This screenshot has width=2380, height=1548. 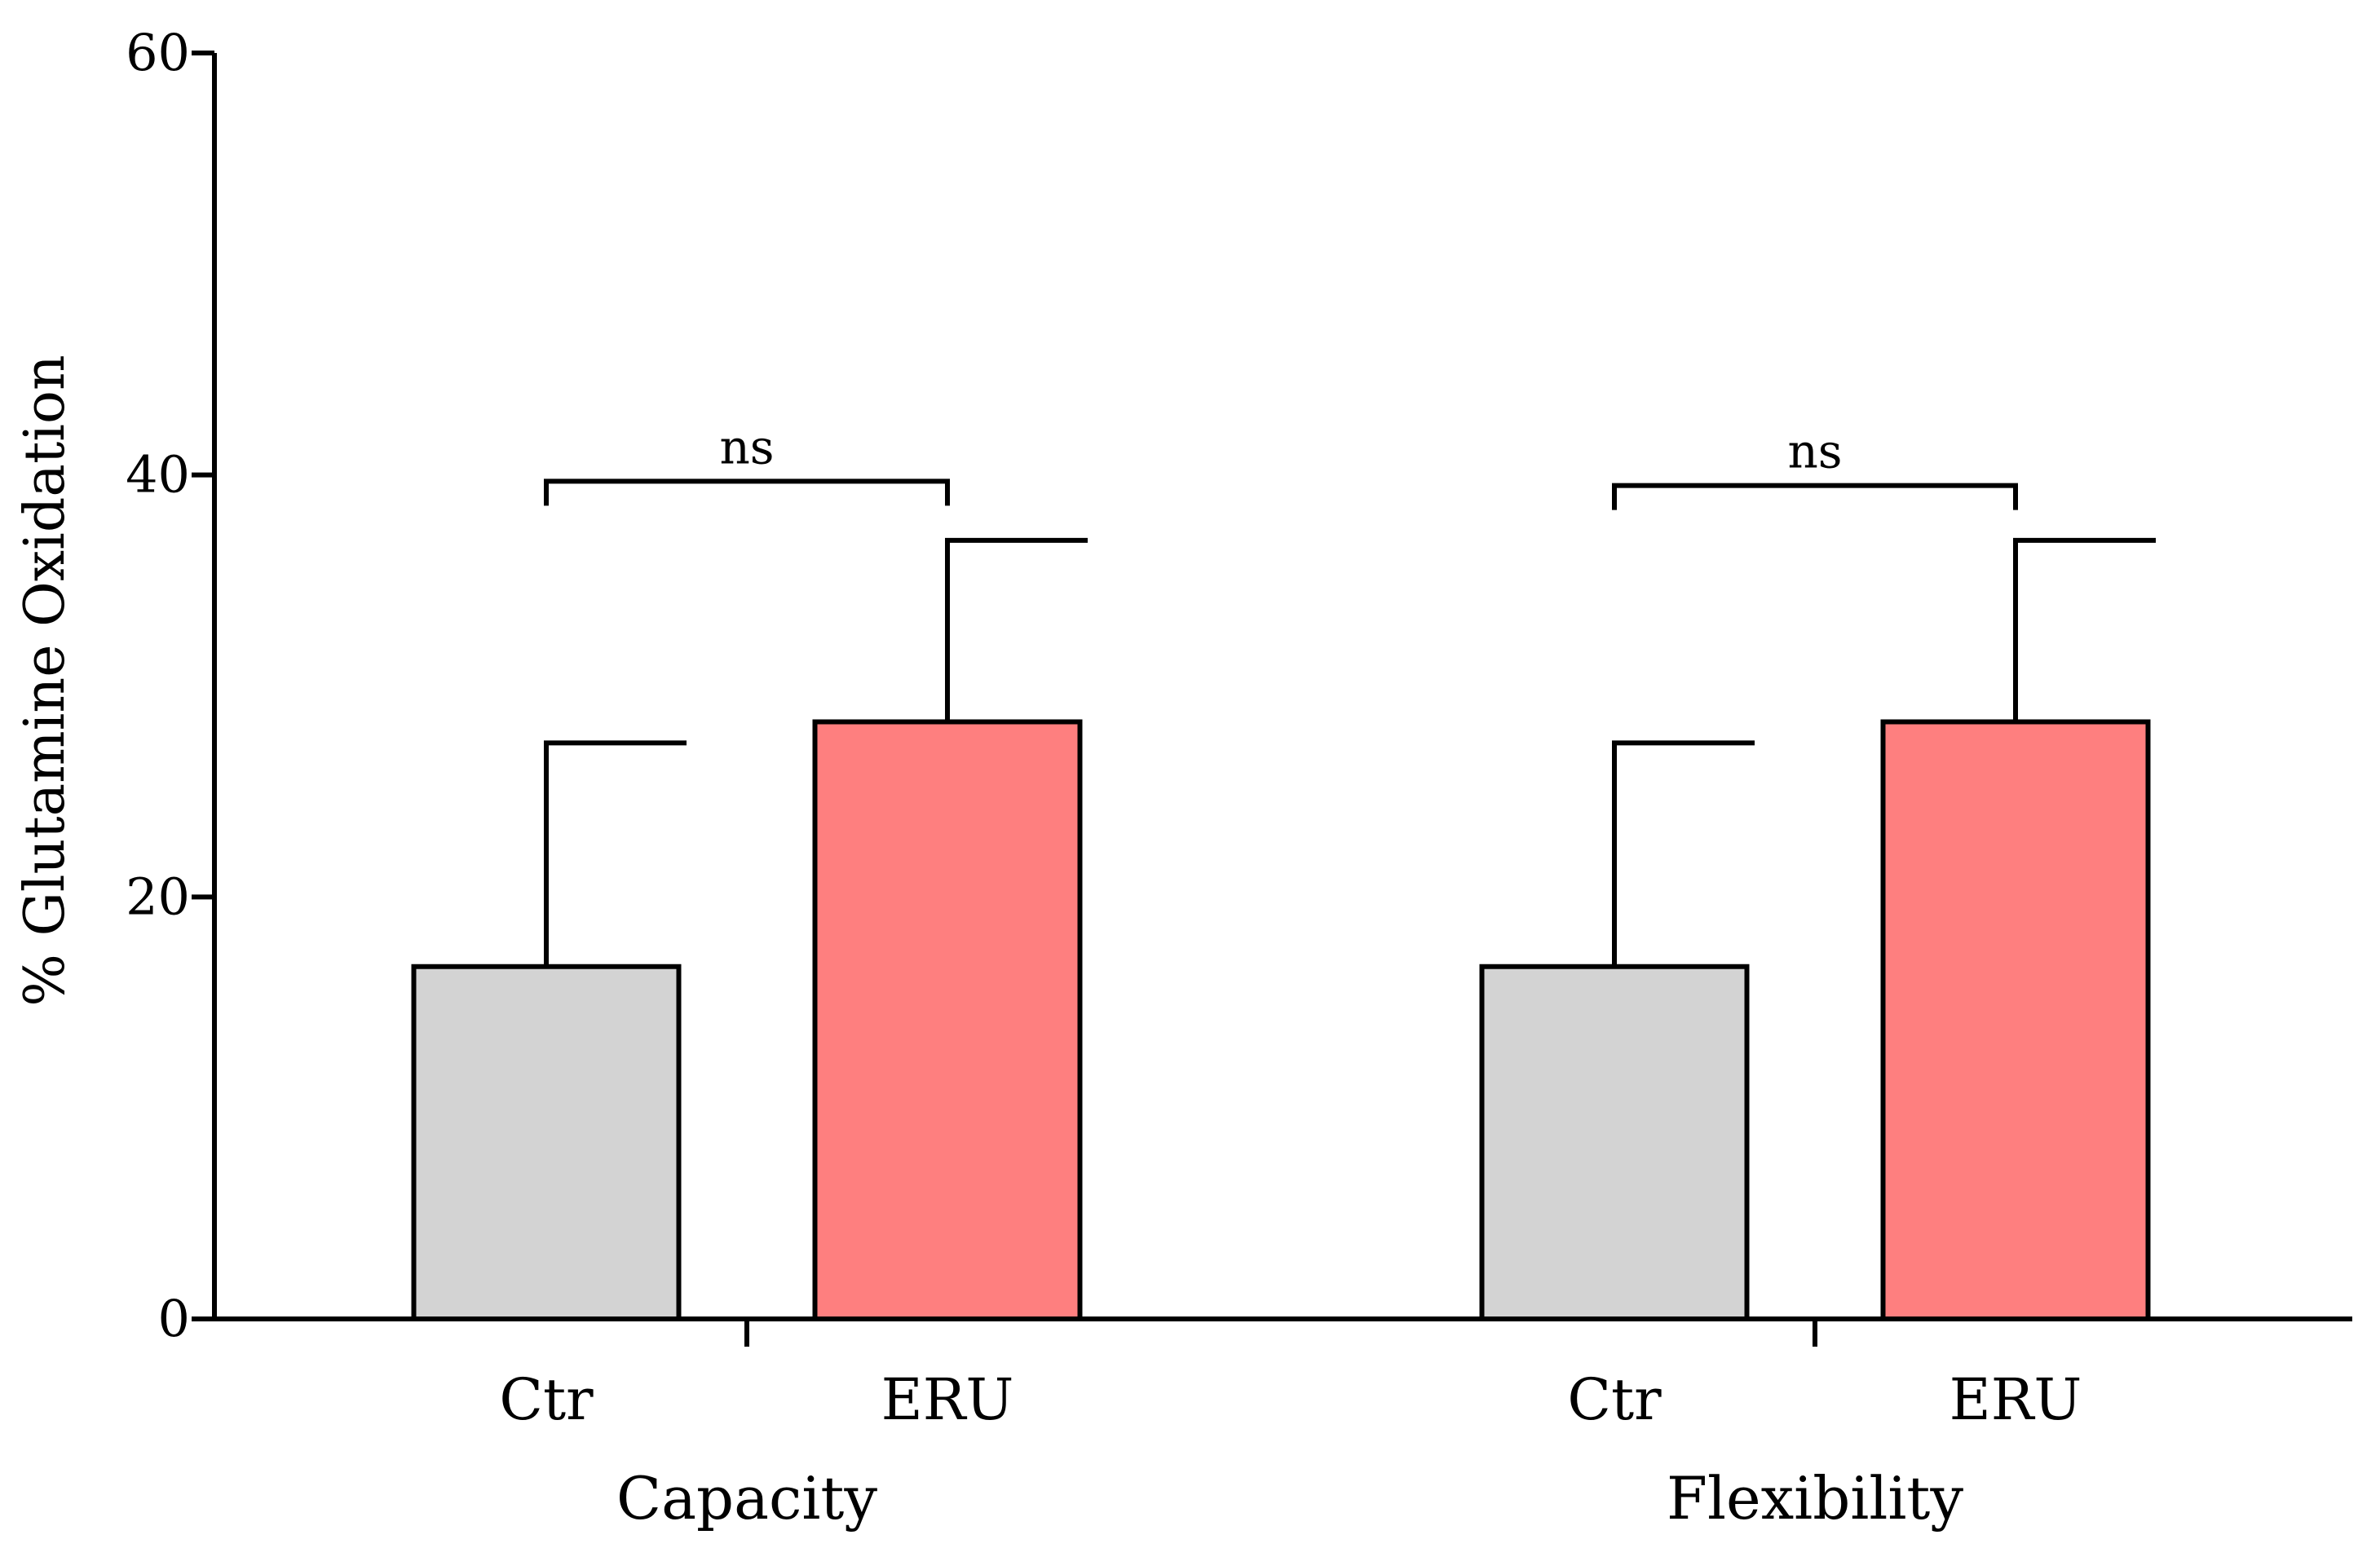 I want to click on significance-layer, so click(x=1281, y=494).